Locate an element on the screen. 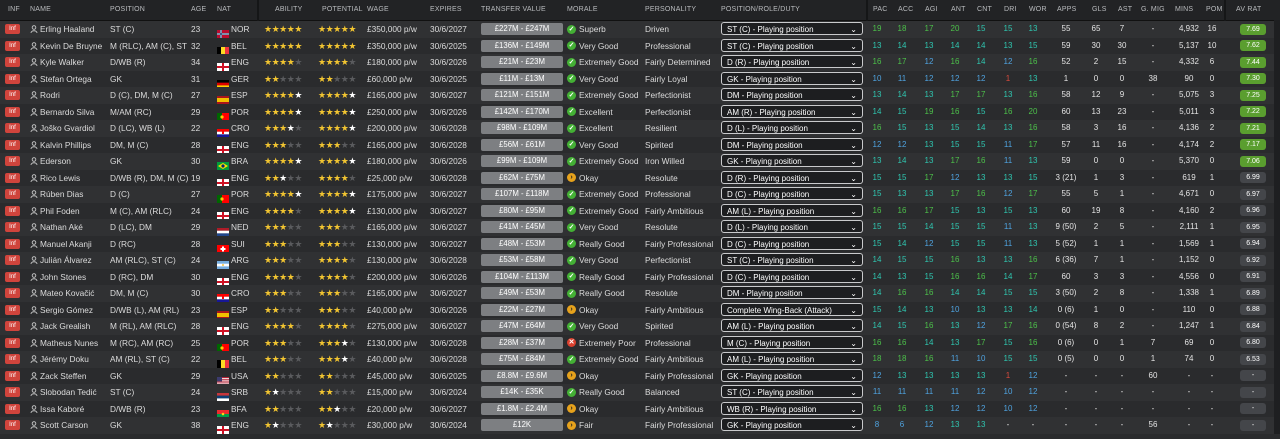 This screenshot has height=439, width=1280. col-personality: PERSONALITY is located at coordinates (671, 9).